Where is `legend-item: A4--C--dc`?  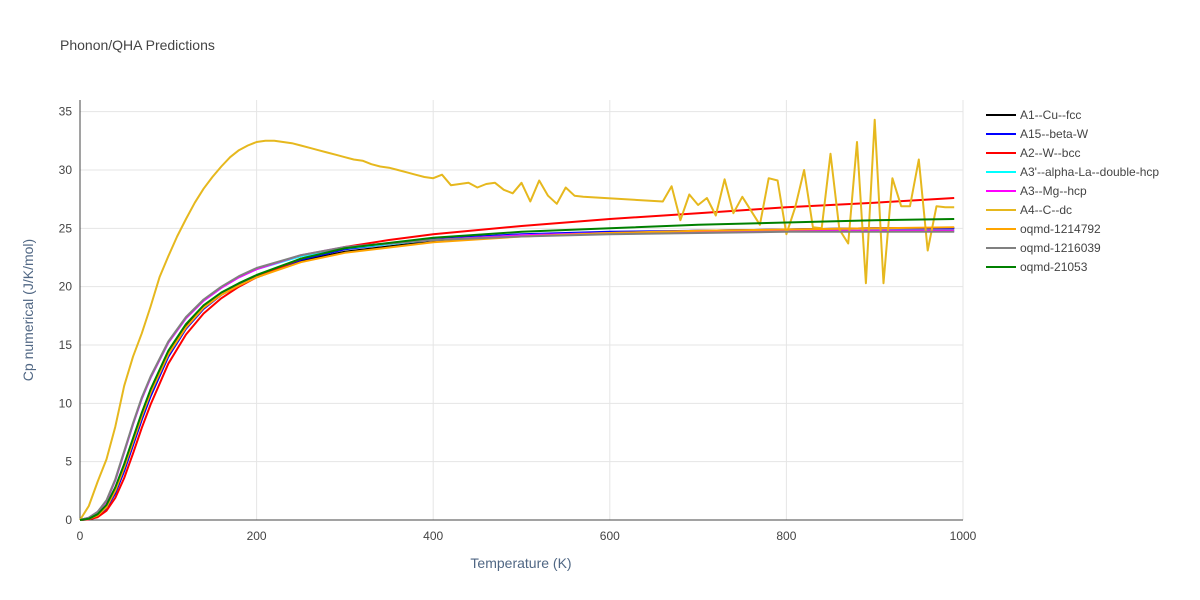 legend-item: A4--C--dc is located at coordinates (1029, 210).